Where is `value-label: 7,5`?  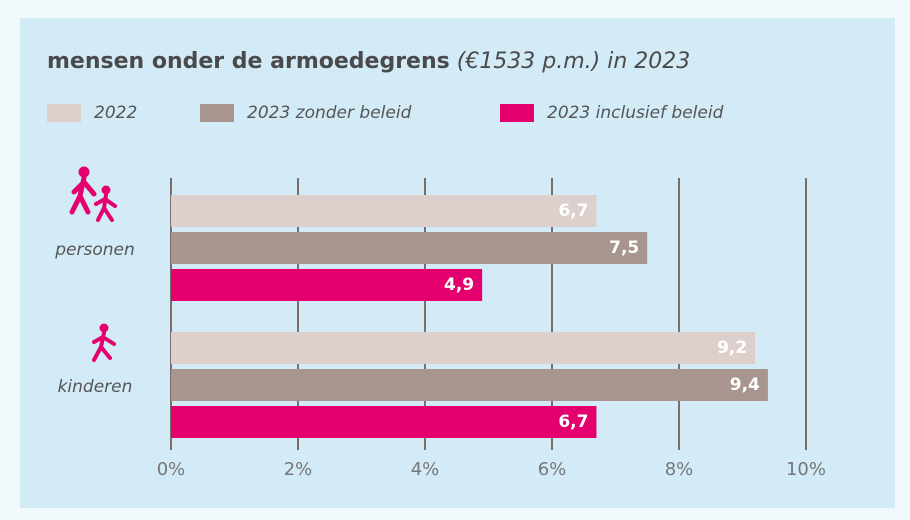
value-label: 7,5 is located at coordinates (624, 248).